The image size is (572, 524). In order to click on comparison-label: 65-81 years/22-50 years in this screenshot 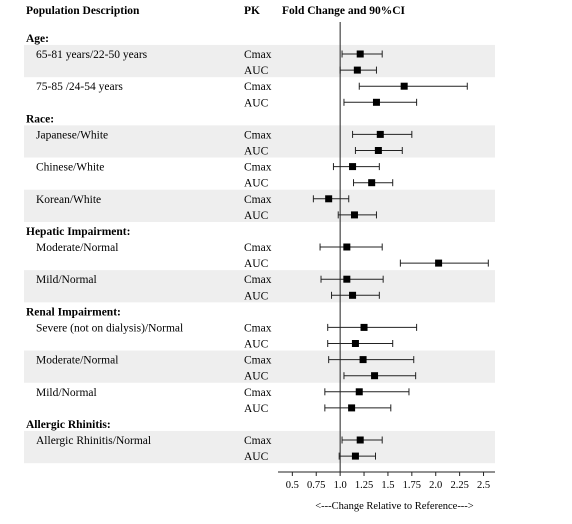, I will do `click(92, 55)`.